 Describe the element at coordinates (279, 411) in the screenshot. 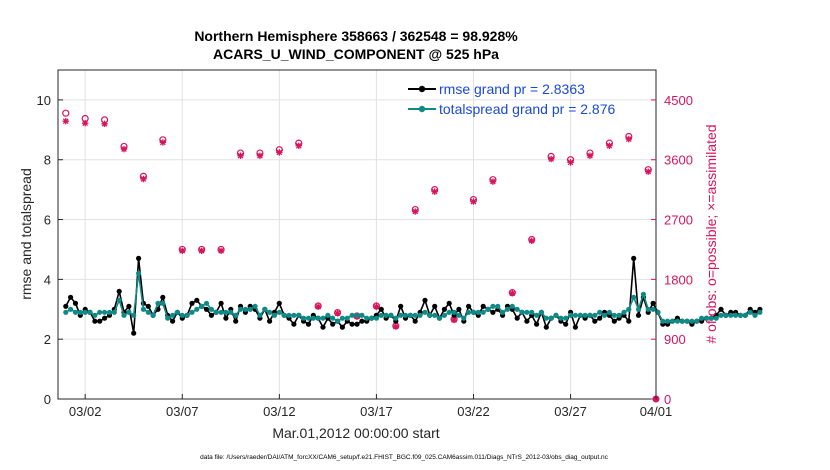

I see `x-tick-label: 03/12` at that location.